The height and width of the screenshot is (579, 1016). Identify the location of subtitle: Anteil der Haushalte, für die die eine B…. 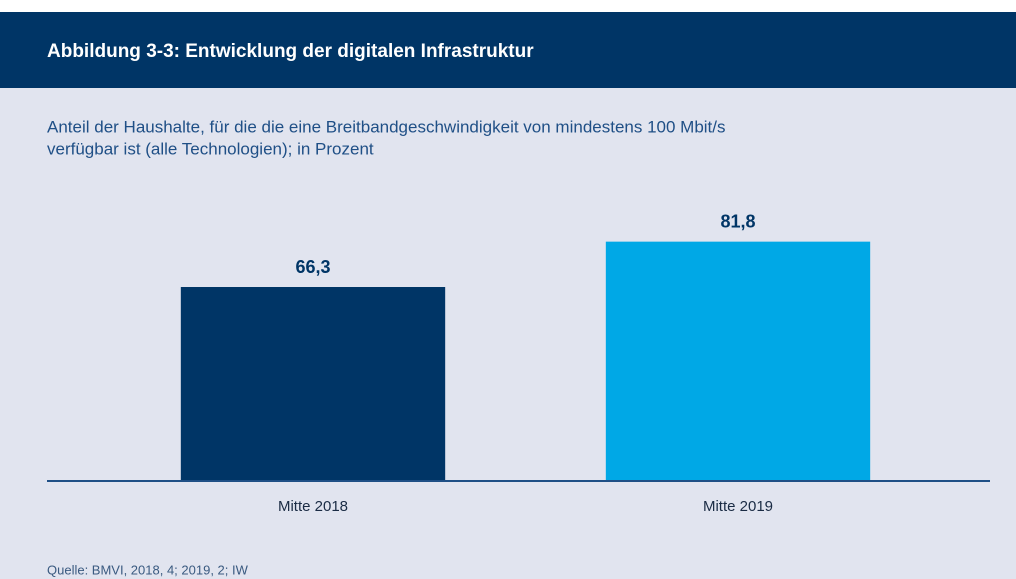
(386, 126).